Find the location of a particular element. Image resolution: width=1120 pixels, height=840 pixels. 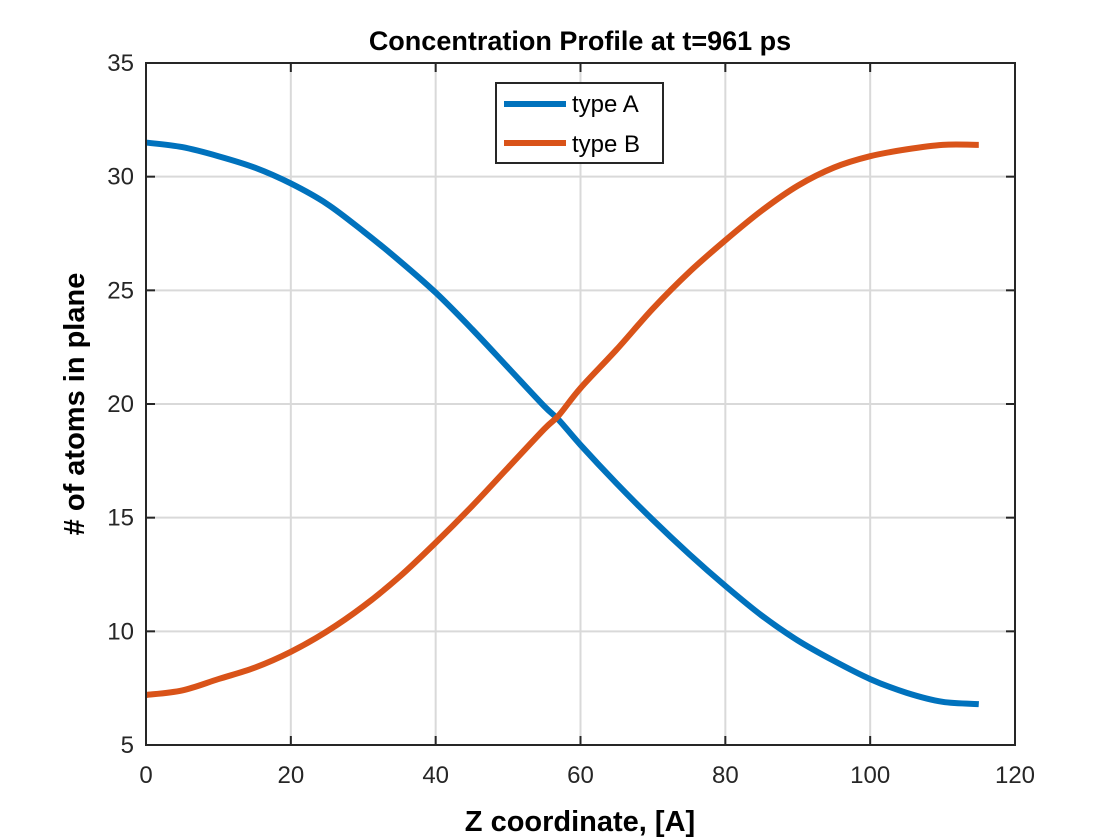

legend-box is located at coordinates (579, 123).